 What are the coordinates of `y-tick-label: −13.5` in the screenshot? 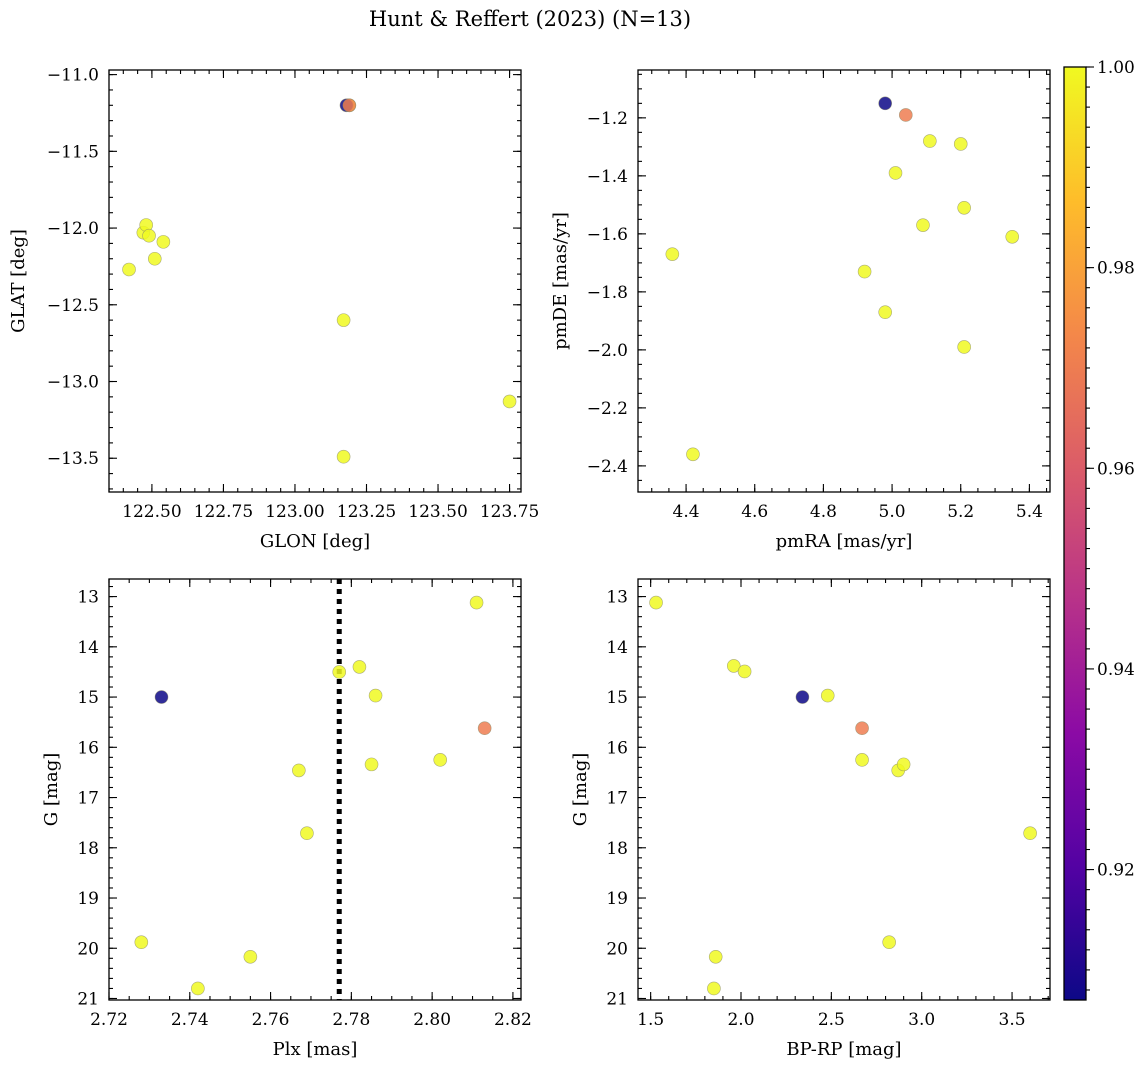 It's located at (73, 459).